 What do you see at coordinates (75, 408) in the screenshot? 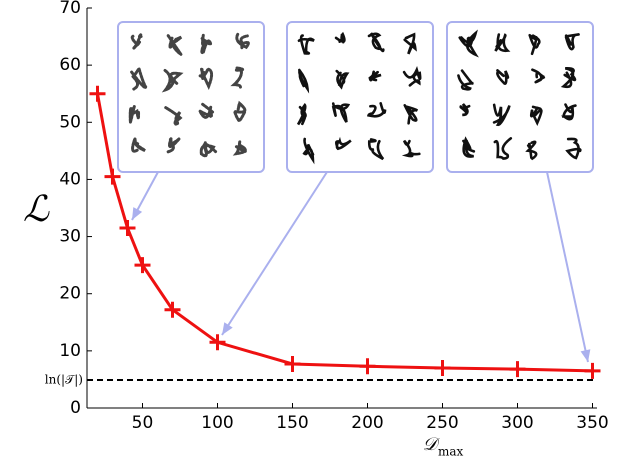
I see `y-tick-label: 0` at bounding box center [75, 408].